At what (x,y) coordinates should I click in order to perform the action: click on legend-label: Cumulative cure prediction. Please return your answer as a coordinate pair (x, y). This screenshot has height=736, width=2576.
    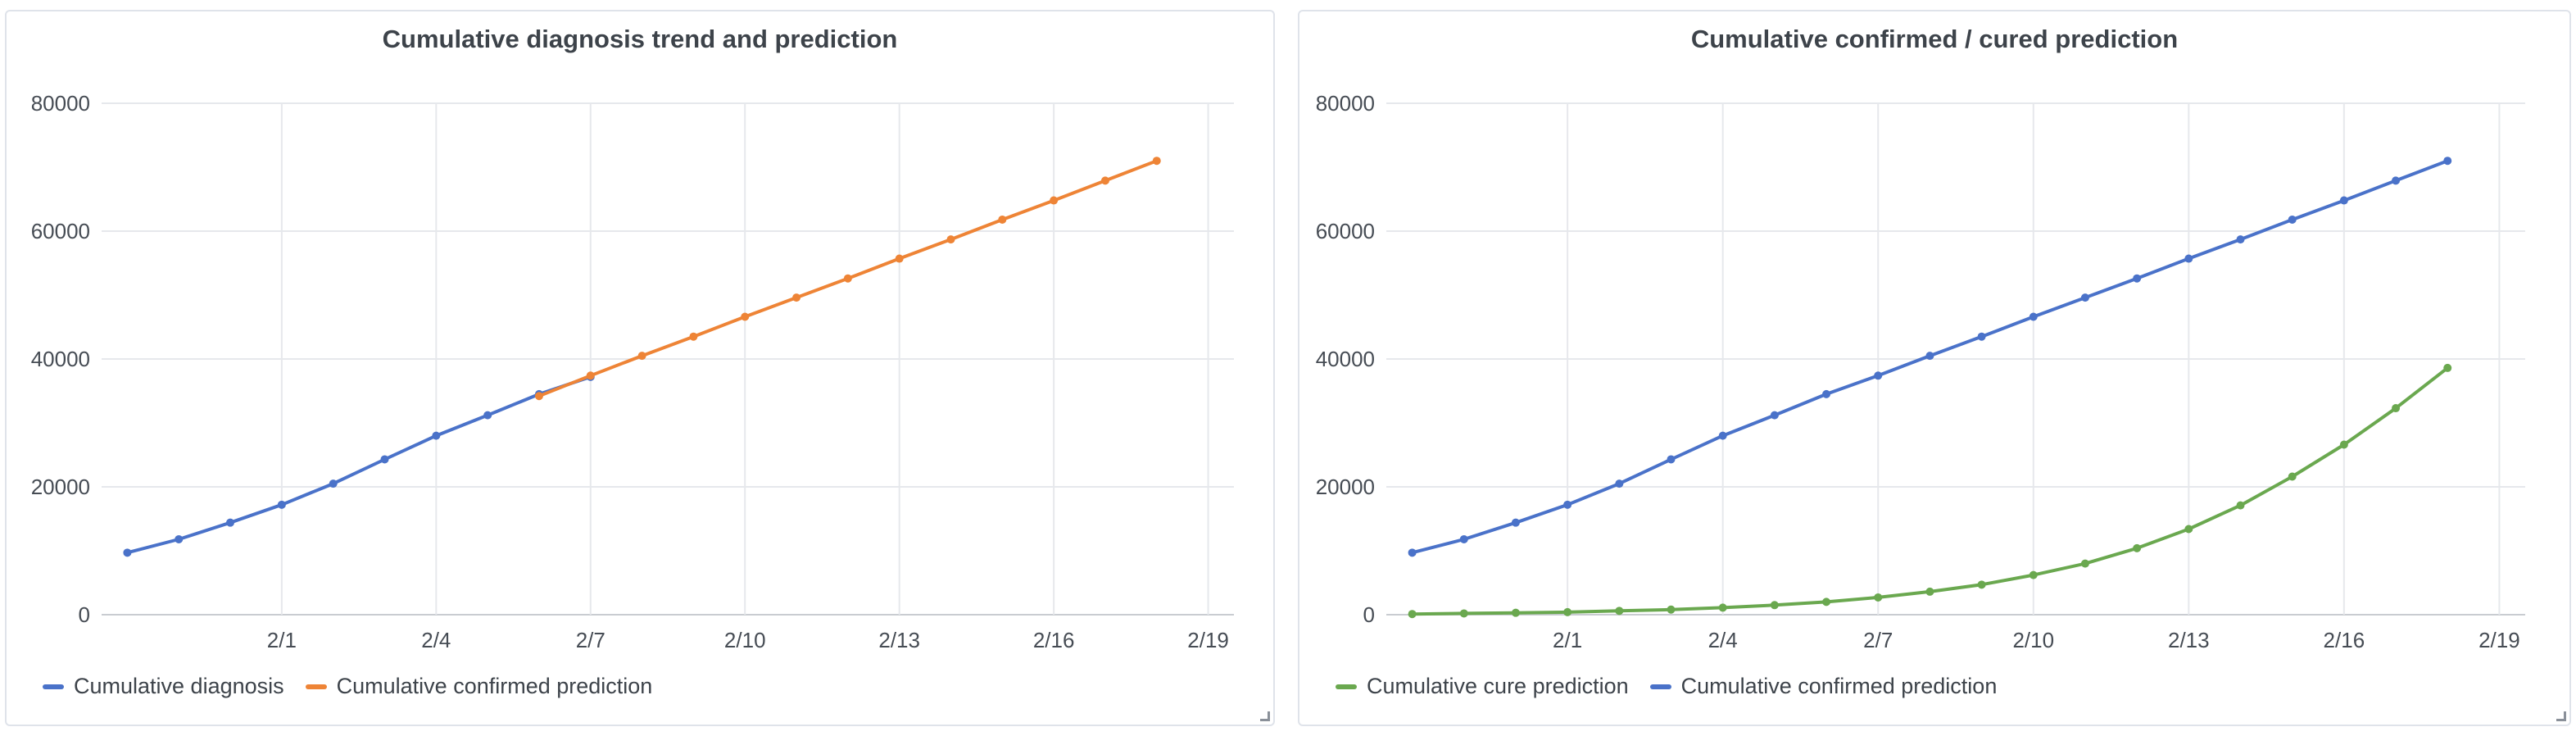
    Looking at the image, I should click on (1498, 686).